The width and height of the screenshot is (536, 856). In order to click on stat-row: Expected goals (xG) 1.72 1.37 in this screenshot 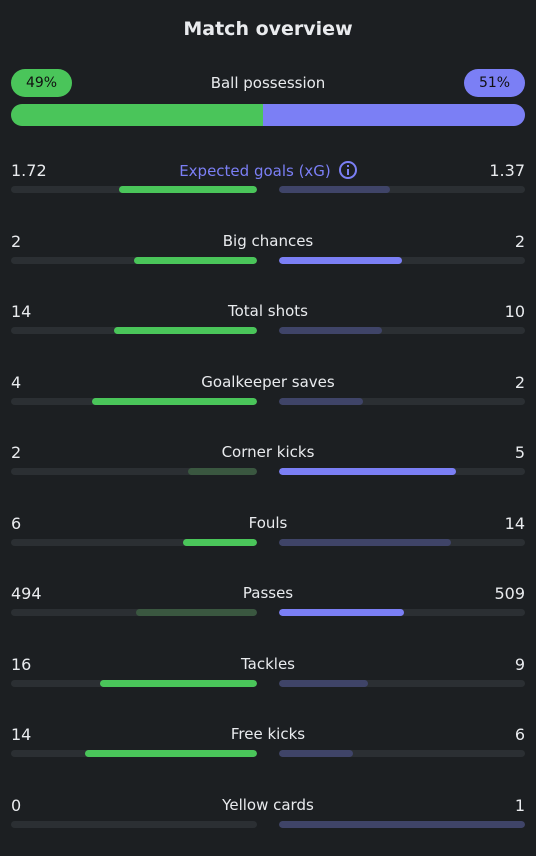, I will do `click(268, 181)`.